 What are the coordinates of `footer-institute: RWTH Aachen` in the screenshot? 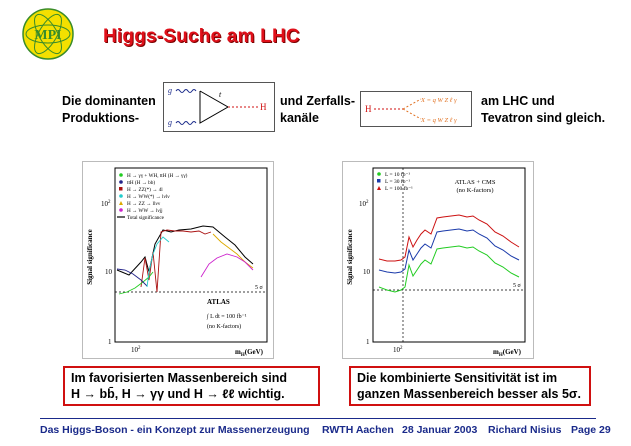 It's located at (358, 430).